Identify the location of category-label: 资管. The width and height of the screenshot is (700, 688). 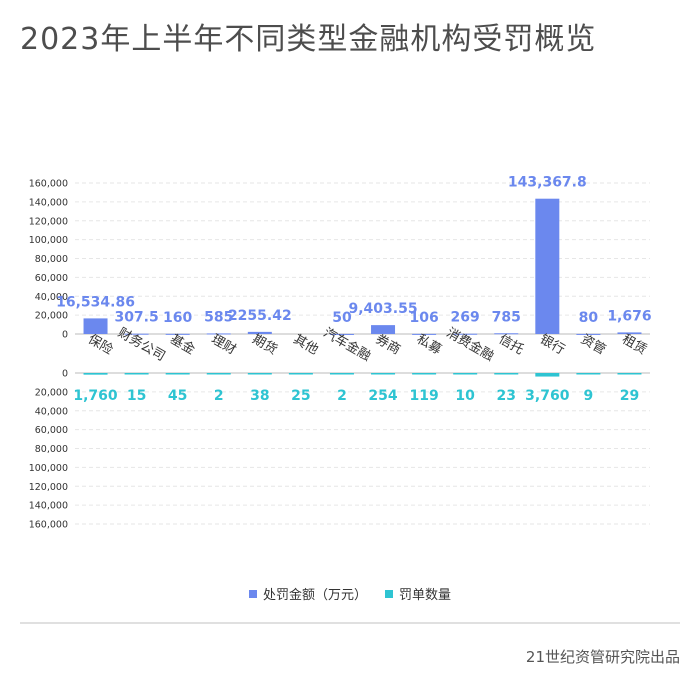
(593, 345).